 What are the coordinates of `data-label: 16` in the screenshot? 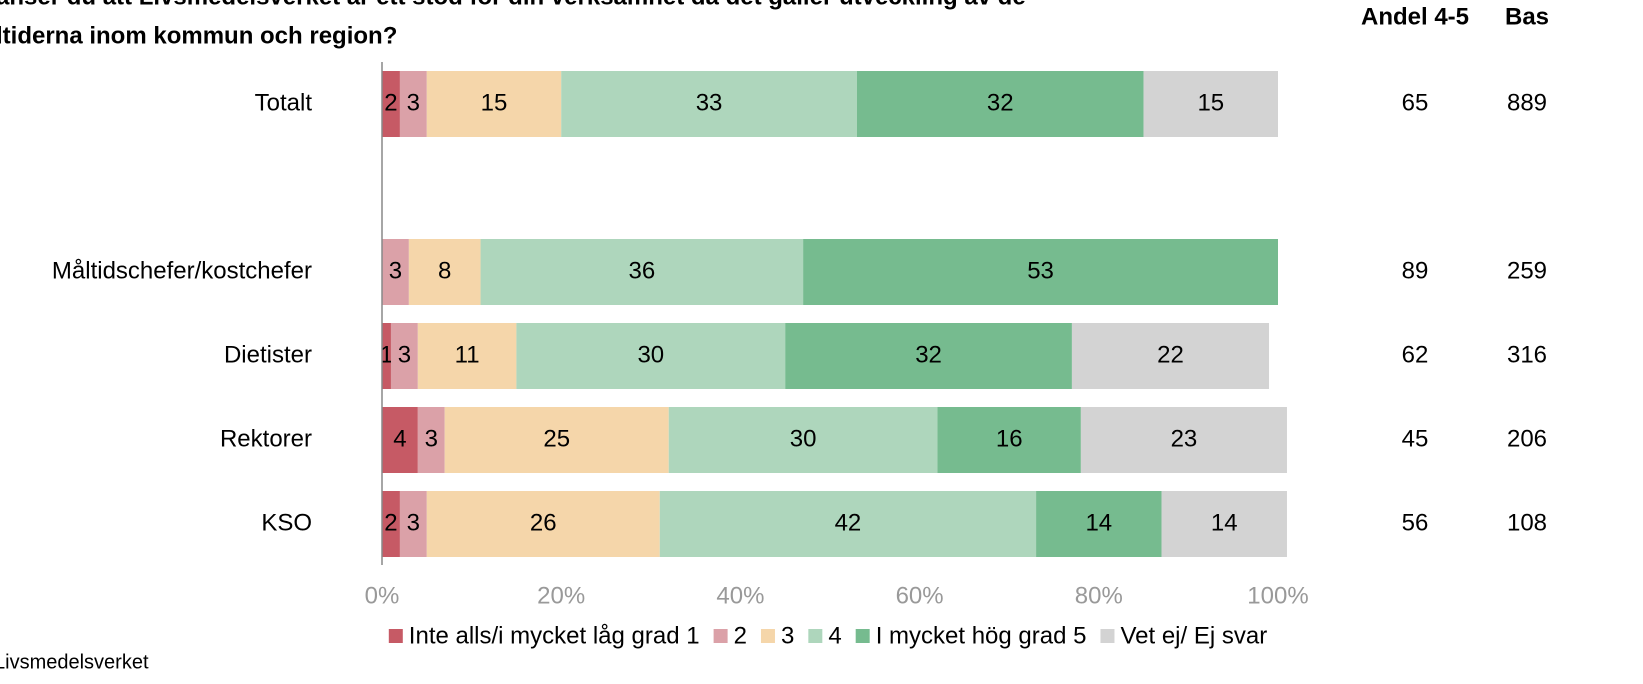 It's located at (1009, 438).